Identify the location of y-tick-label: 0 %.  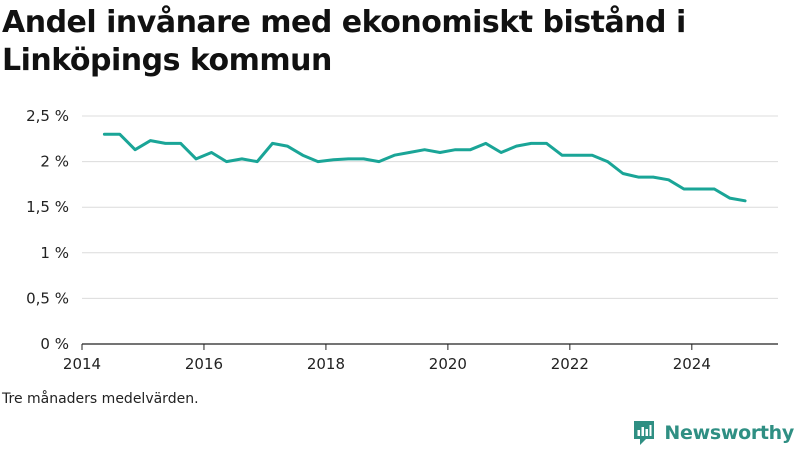
(54, 344).